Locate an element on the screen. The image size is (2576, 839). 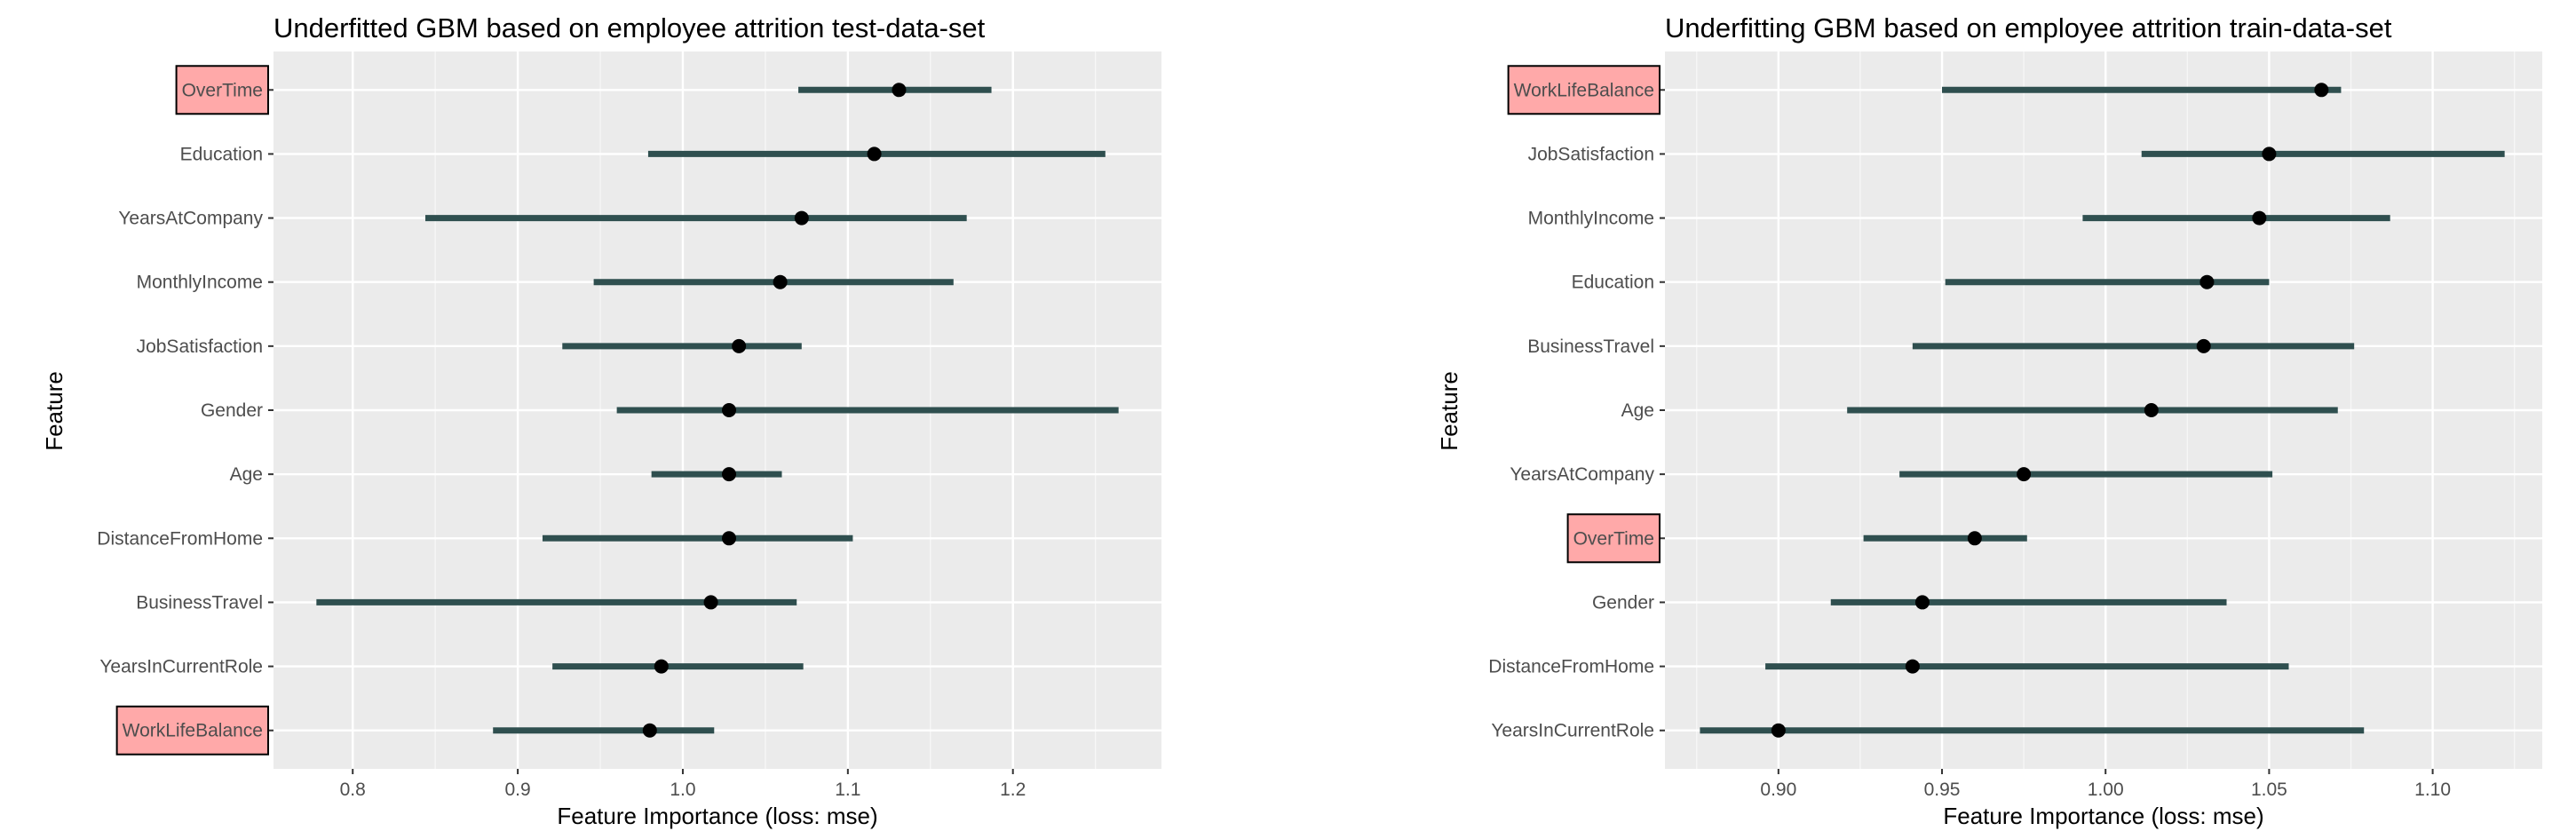
x-tick-label: 1.05 is located at coordinates (2269, 790).